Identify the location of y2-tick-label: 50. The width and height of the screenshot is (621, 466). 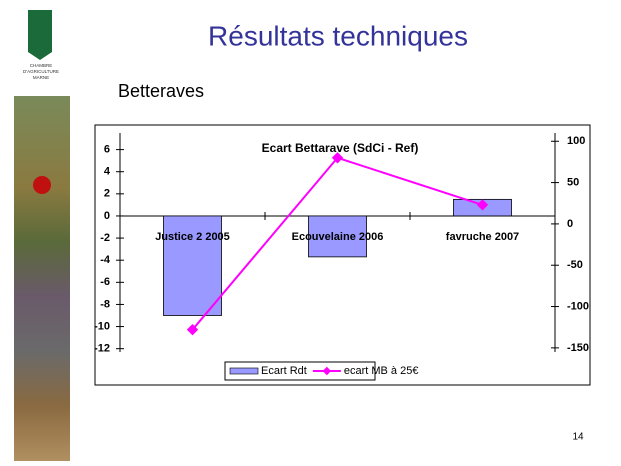
(573, 182).